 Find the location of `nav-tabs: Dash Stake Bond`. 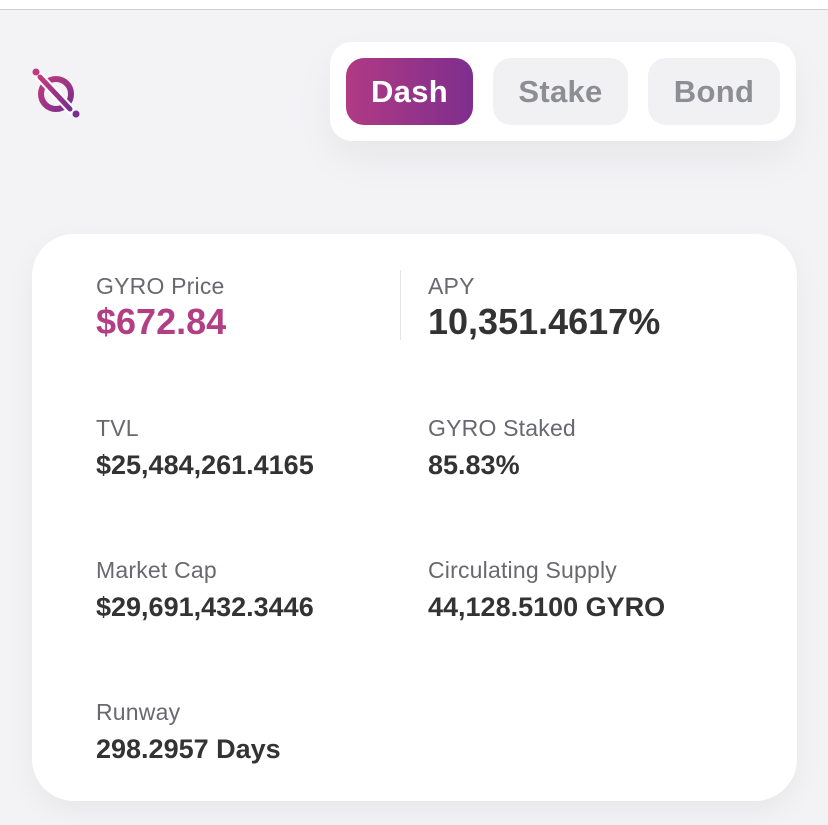

nav-tabs: Dash Stake Bond is located at coordinates (563, 91).